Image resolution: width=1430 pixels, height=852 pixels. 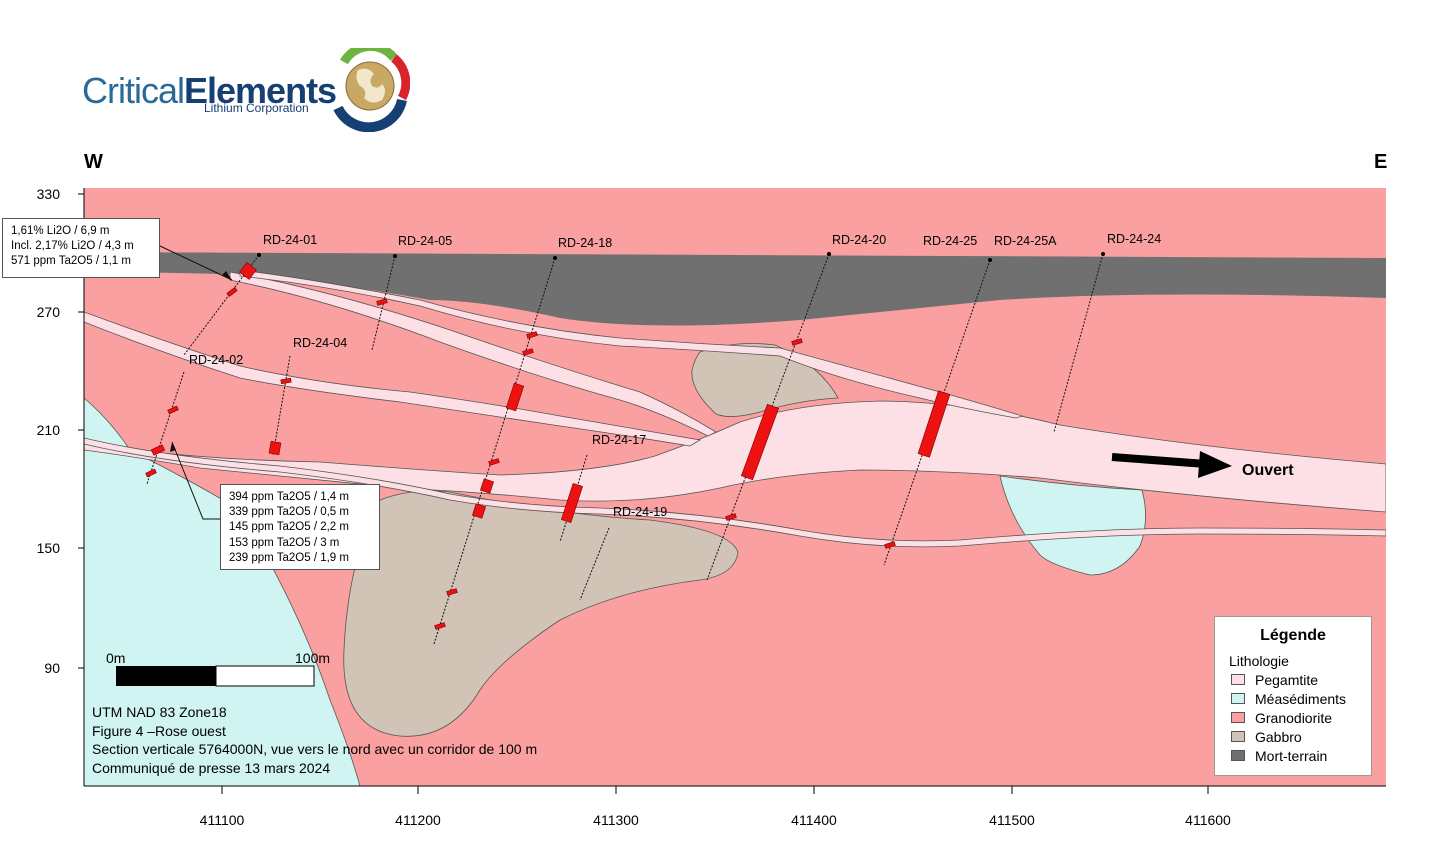 I want to click on y-tick-330: 330, so click(x=49, y=194).